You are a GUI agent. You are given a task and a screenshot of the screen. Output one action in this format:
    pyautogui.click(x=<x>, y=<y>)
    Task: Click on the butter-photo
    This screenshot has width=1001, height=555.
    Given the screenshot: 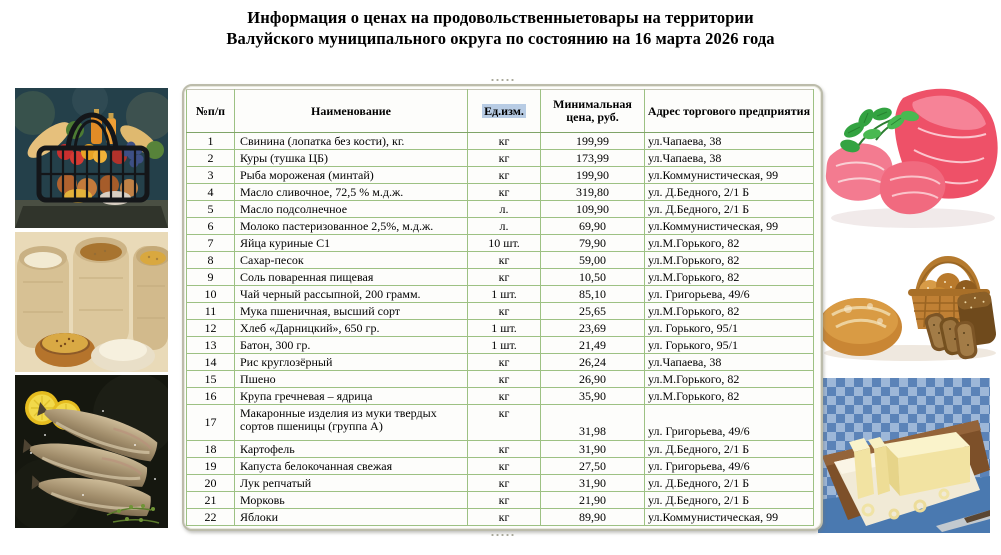 What is the action you would take?
    pyautogui.click(x=909, y=455)
    